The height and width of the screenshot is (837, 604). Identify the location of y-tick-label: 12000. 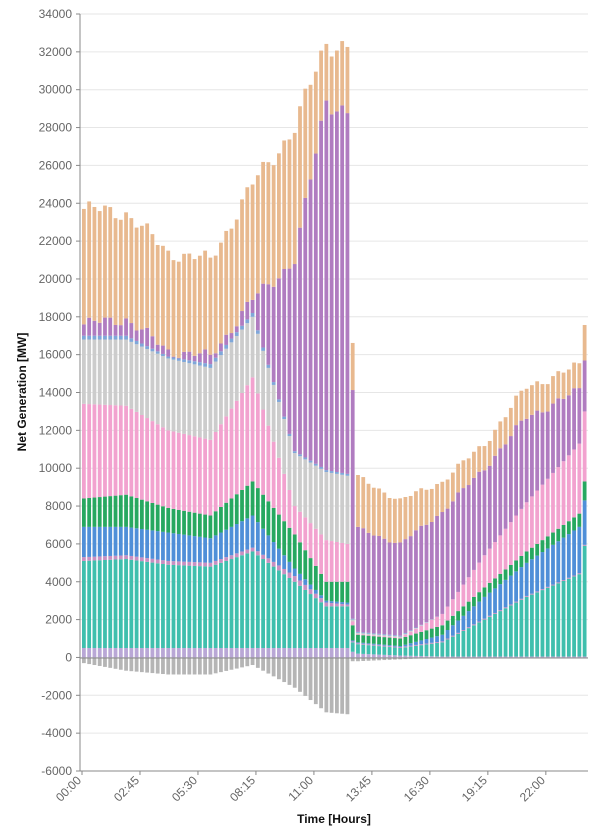
(56, 430).